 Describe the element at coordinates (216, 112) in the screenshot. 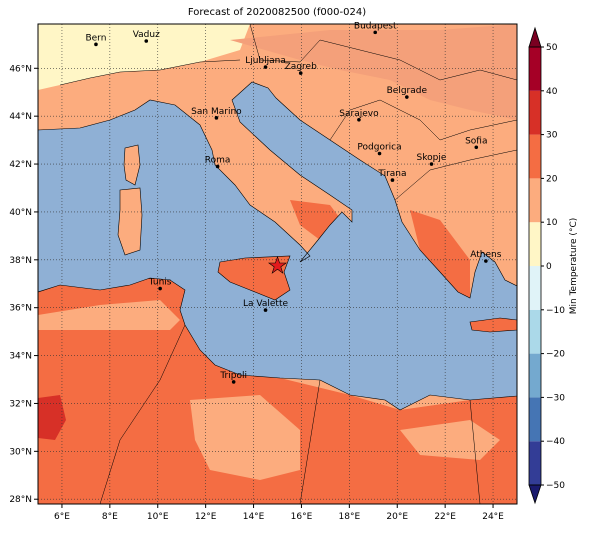

I see `city-label: San Marino` at that location.